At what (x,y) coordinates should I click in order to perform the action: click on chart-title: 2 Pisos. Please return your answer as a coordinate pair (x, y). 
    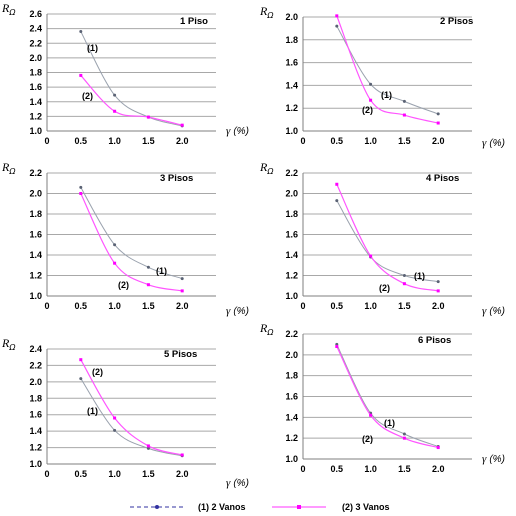
    Looking at the image, I should click on (456, 21).